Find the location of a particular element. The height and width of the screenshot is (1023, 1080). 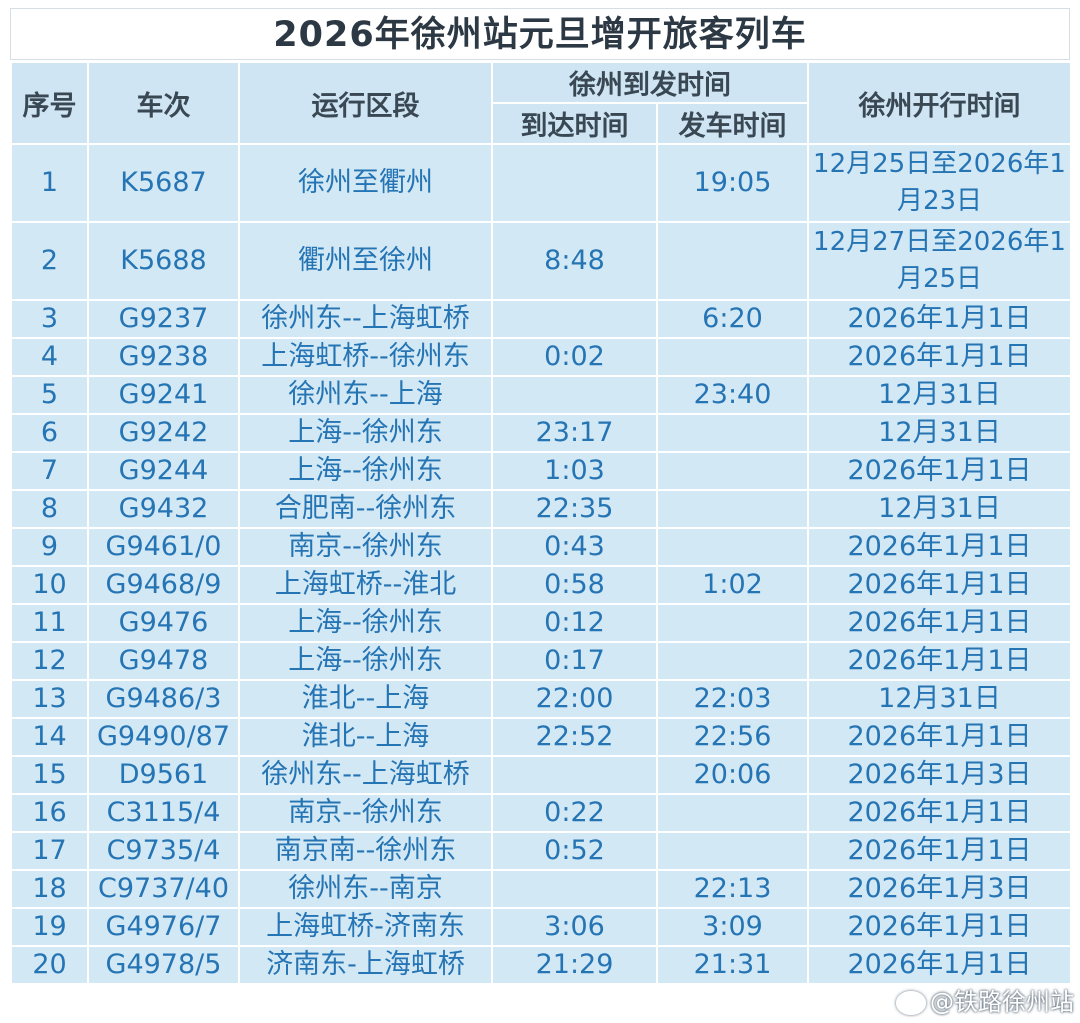

cell-seq: 1 is located at coordinates (49, 183).